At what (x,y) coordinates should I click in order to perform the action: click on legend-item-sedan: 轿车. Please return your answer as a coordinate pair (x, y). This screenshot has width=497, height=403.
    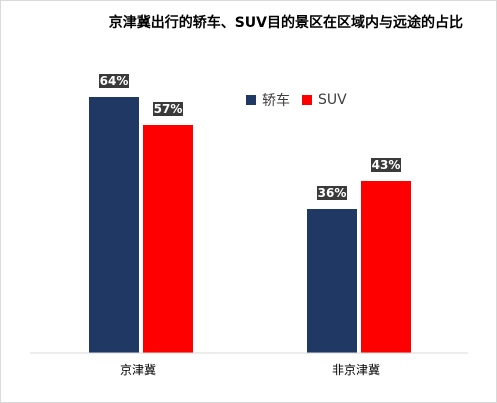
    Looking at the image, I should click on (268, 100).